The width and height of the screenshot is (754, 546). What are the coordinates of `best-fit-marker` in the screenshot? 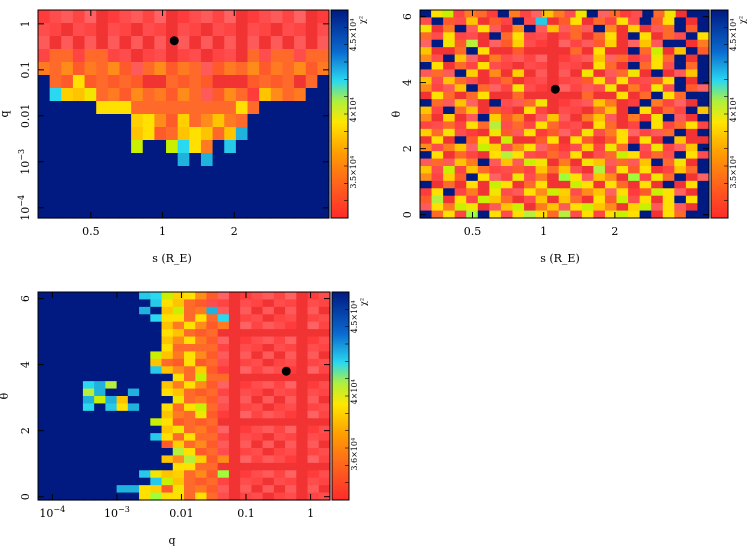 It's located at (286, 371).